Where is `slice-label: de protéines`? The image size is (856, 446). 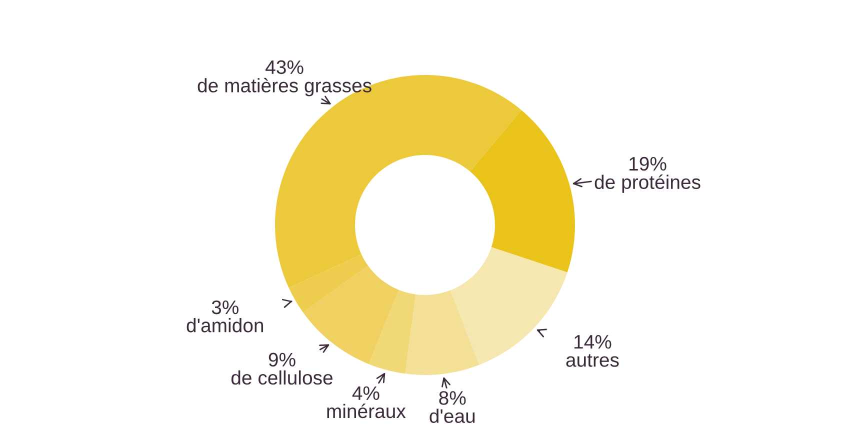 slice-label: de protéines is located at coordinates (647, 183).